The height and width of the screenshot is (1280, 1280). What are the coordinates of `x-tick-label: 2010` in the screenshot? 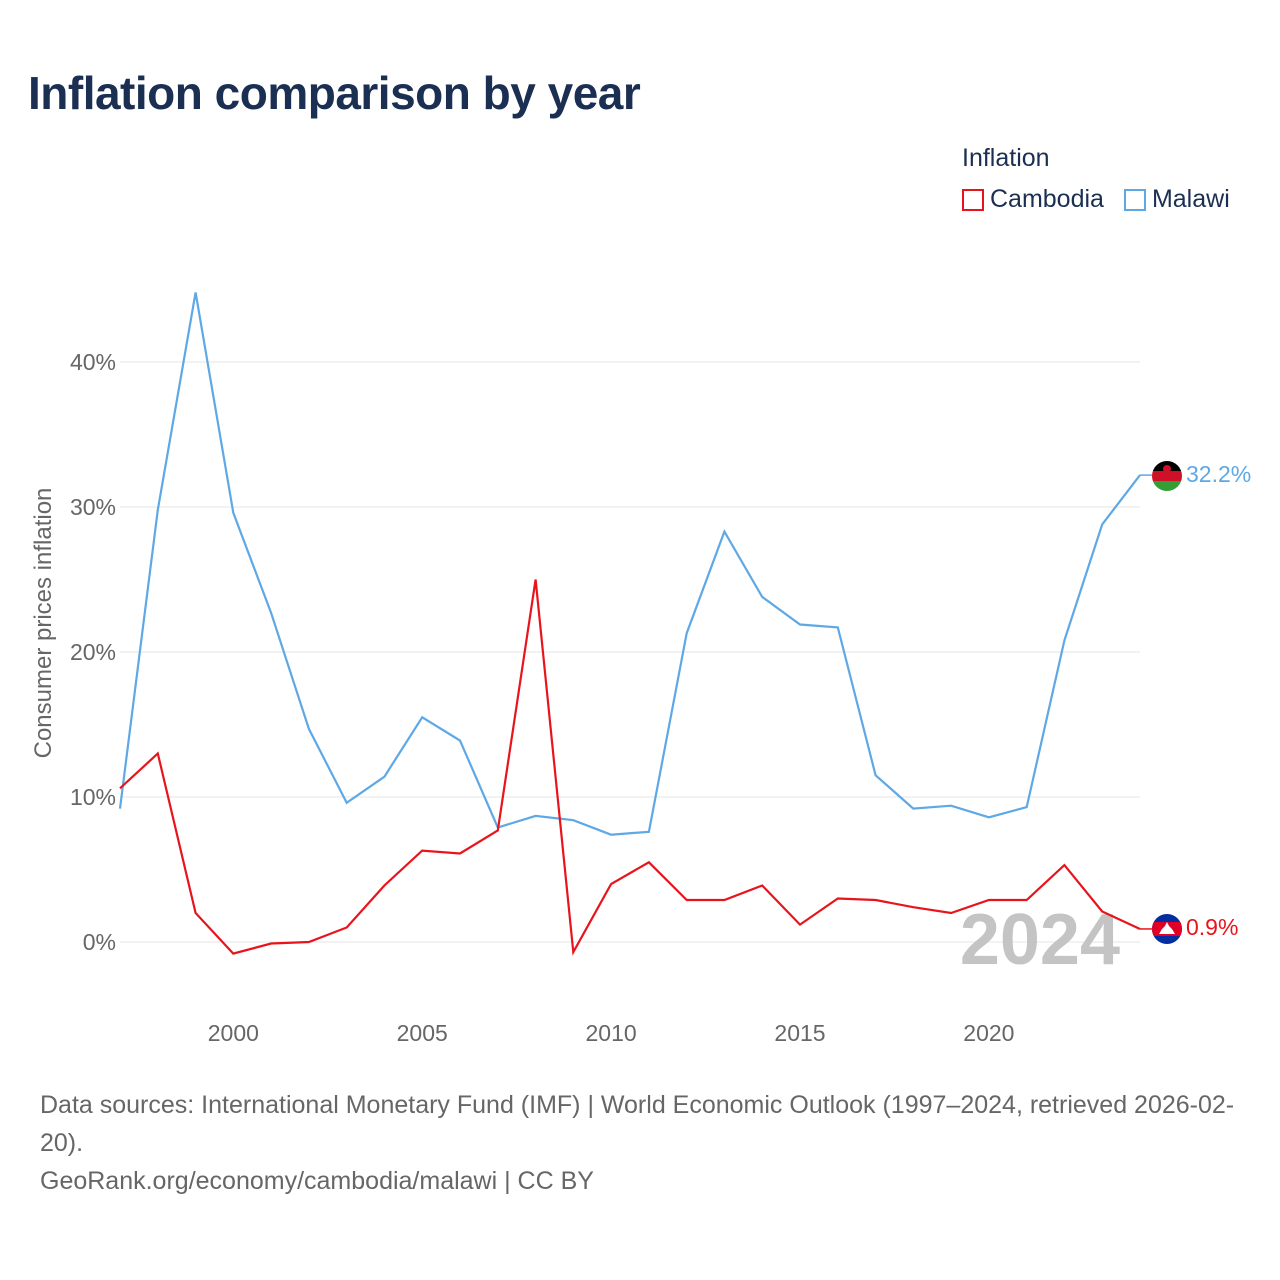 It's located at (611, 1033).